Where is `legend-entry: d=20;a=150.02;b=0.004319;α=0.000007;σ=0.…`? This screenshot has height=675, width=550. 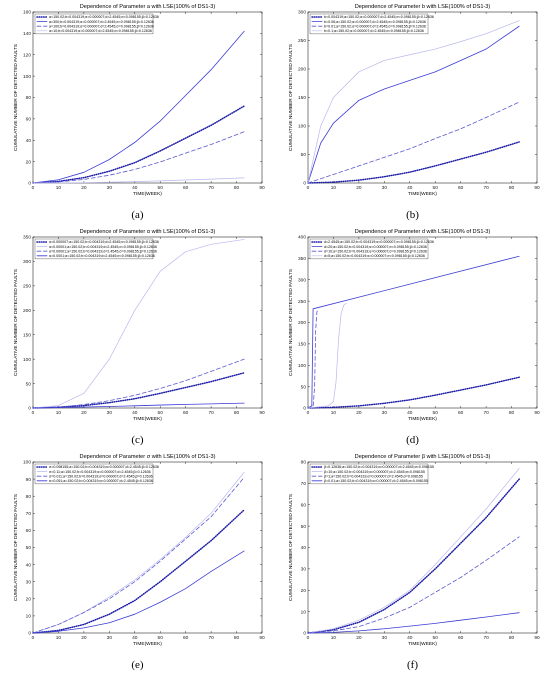 legend-entry: d=20;a=150.02;b=0.004319;α=0.000007;σ=0.… is located at coordinates (375, 247).